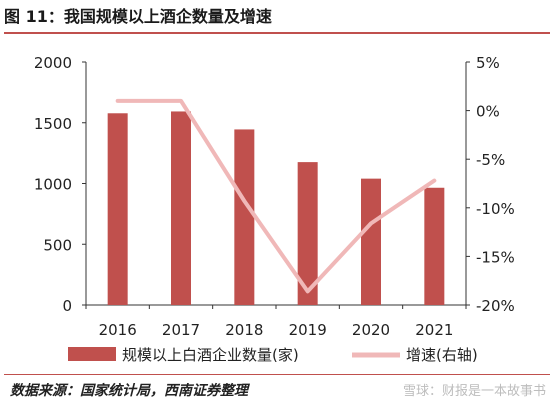 This screenshot has width=554, height=408. What do you see at coordinates (488, 63) in the screenshot?
I see `right-tick-label: 5%` at bounding box center [488, 63].